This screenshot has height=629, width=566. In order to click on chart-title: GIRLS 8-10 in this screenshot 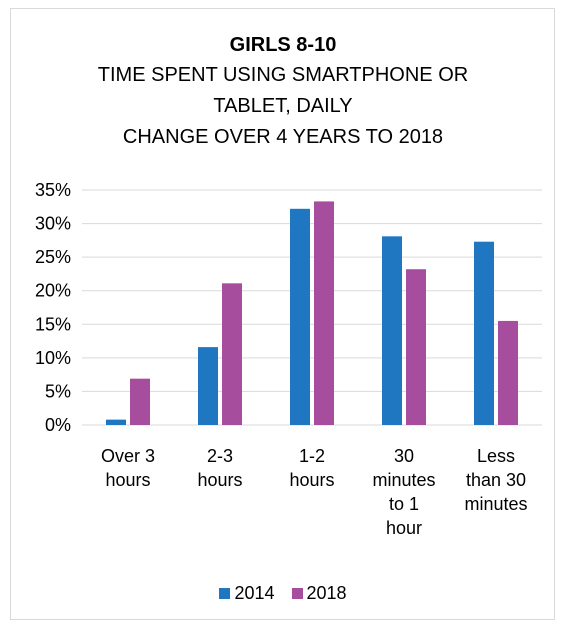, I will do `click(283, 45)`.